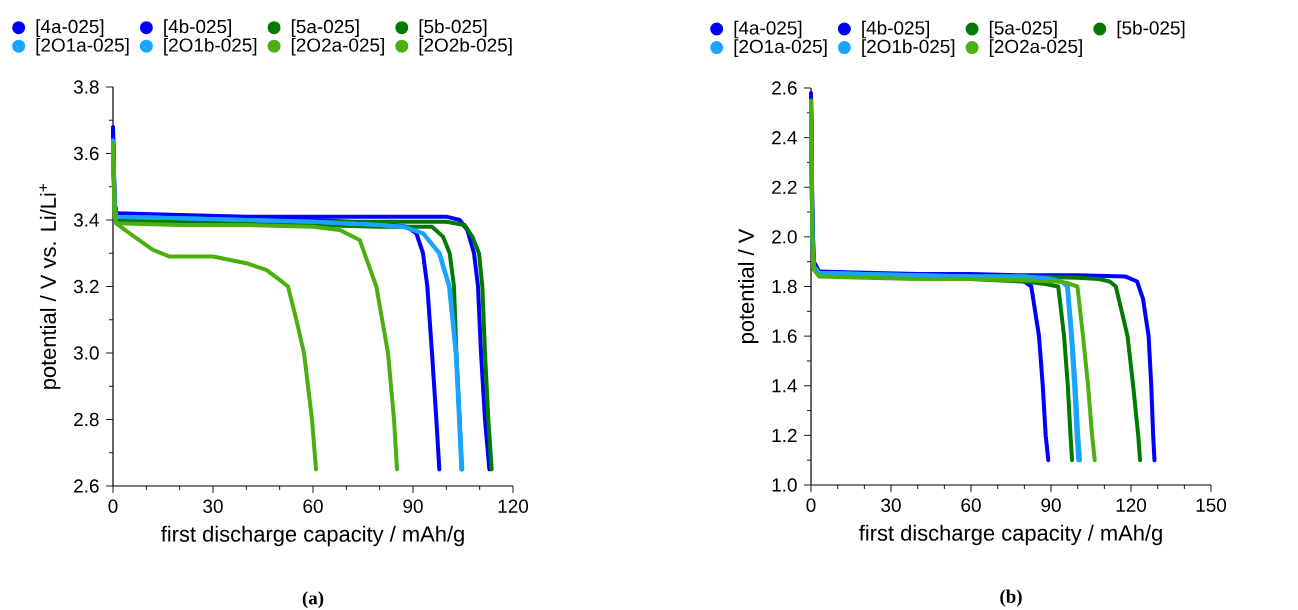 Image resolution: width=1298 pixels, height=610 pixels. What do you see at coordinates (86, 220) in the screenshot?
I see `y-tick-label: 3.4` at bounding box center [86, 220].